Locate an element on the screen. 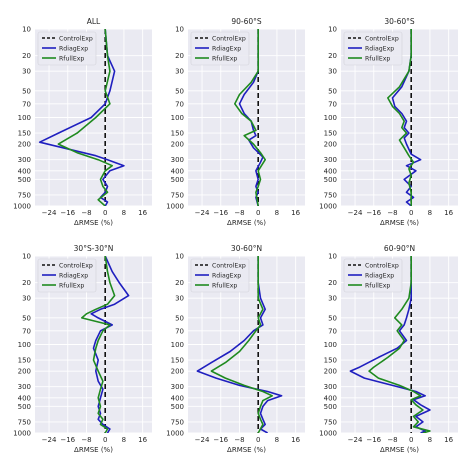  panel-title: ALL is located at coordinates (94, 21).